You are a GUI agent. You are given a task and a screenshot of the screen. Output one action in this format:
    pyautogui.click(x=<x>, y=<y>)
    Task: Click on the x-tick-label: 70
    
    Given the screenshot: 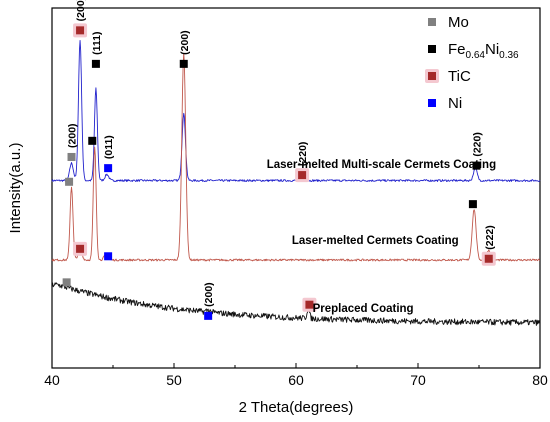 What is the action you would take?
    pyautogui.click(x=418, y=380)
    